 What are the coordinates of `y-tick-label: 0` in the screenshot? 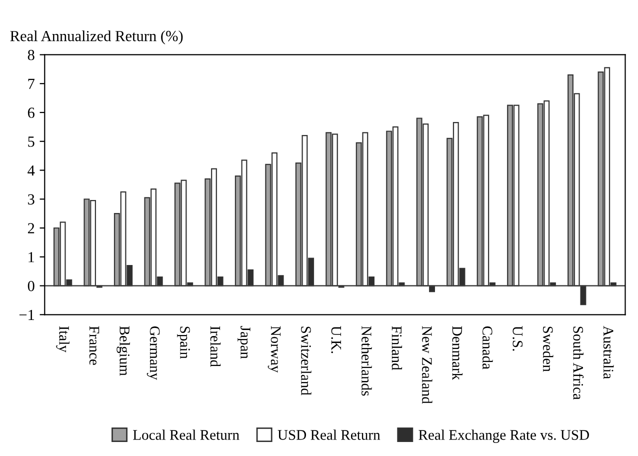 It's located at (31, 286).